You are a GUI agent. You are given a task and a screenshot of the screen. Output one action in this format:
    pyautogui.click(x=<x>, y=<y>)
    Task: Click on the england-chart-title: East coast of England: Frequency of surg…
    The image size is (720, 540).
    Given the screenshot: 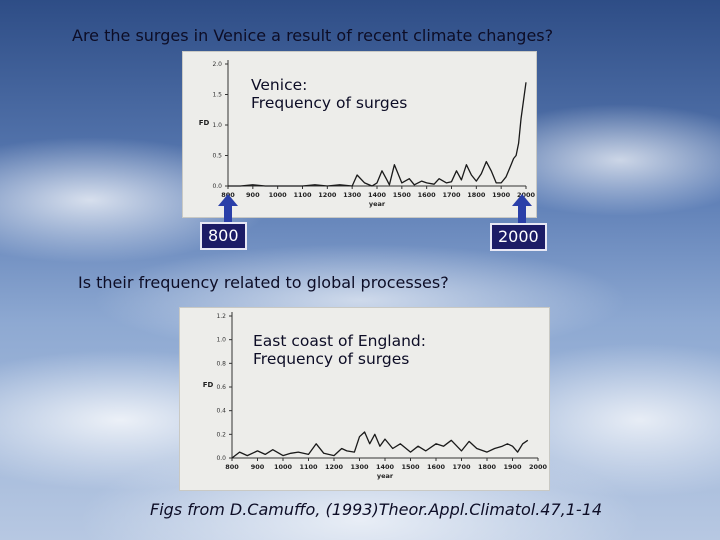 What is the action you would take?
    pyautogui.click(x=339, y=350)
    